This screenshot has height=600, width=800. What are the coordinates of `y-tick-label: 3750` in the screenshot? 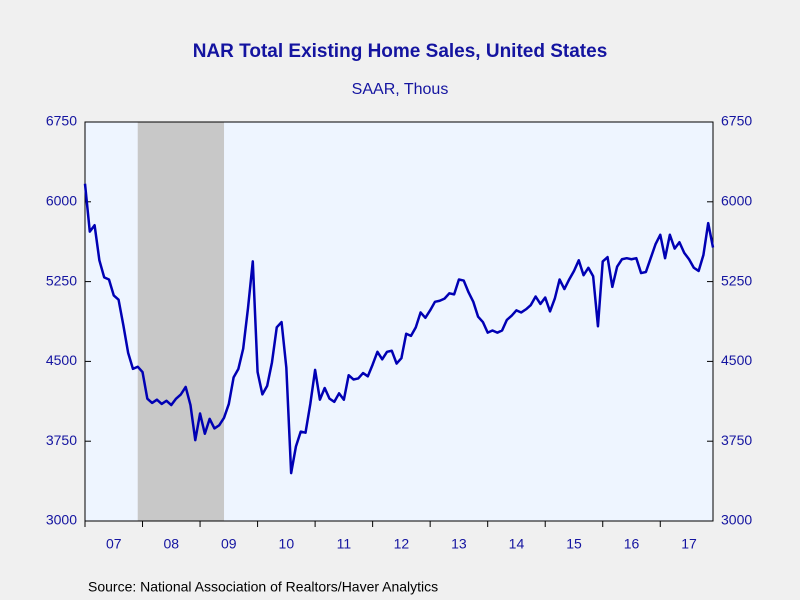 It's located at (61, 440).